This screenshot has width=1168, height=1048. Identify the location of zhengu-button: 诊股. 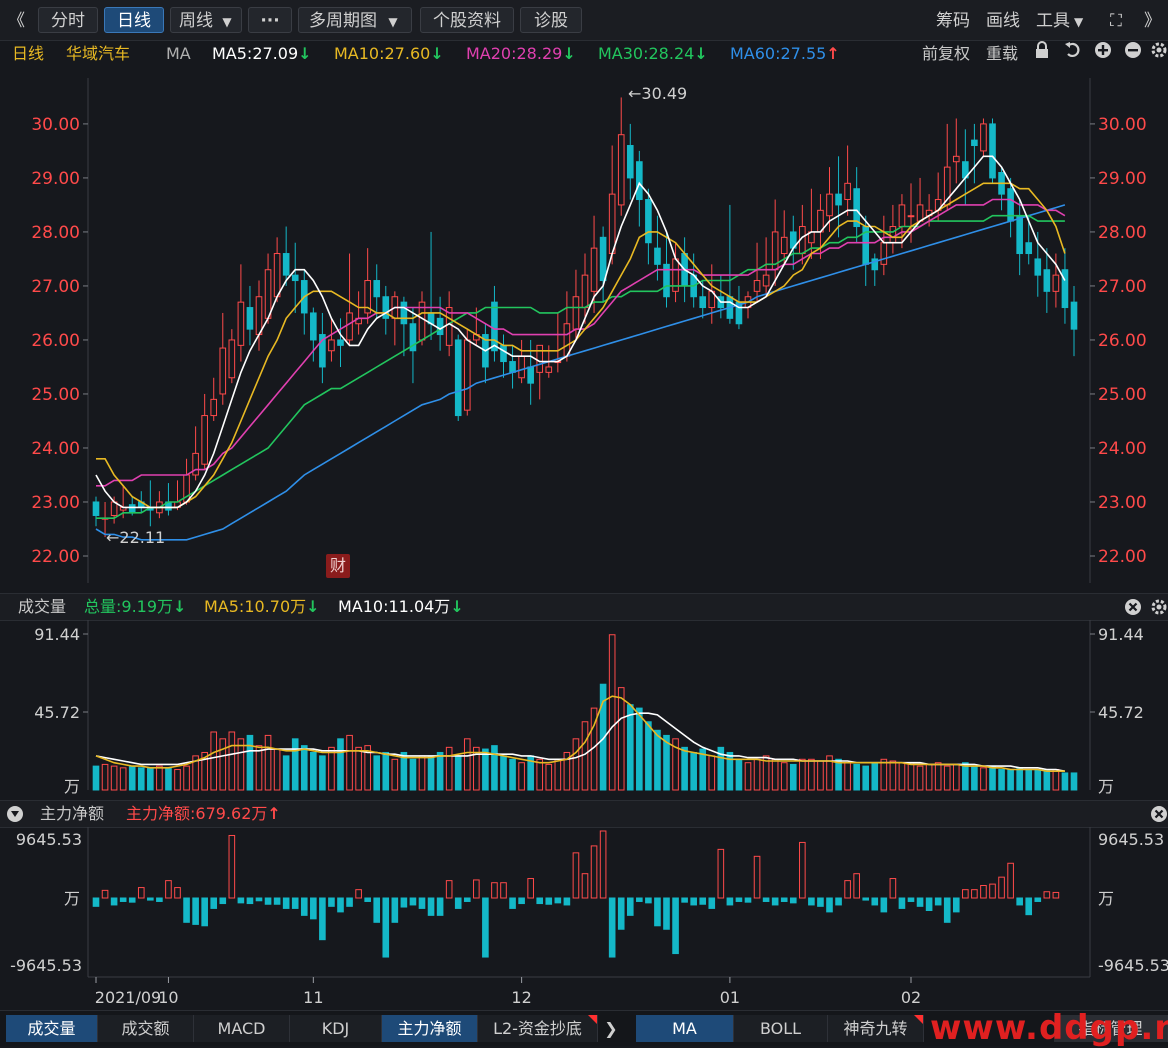
(551, 20).